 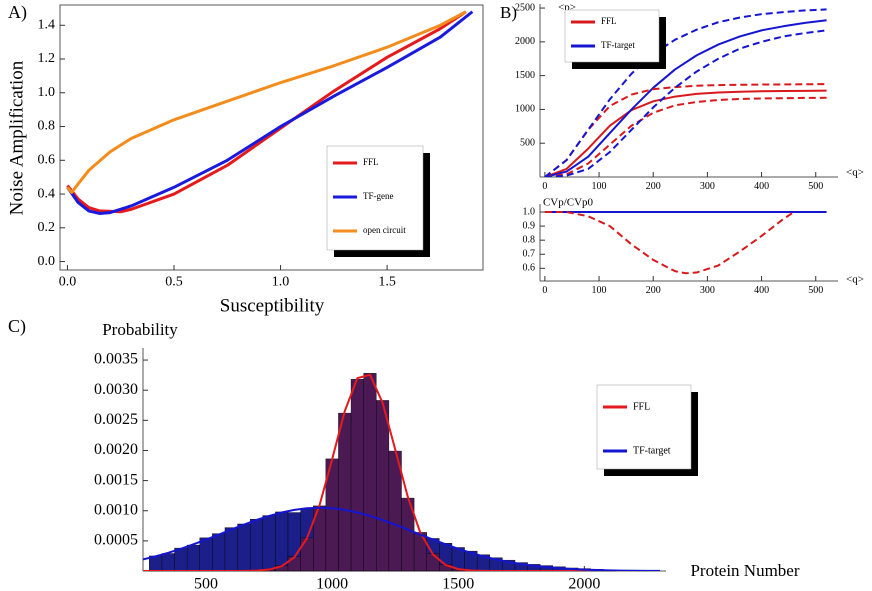 I want to click on y-axis-label: Noise Amplification, so click(x=16, y=137).